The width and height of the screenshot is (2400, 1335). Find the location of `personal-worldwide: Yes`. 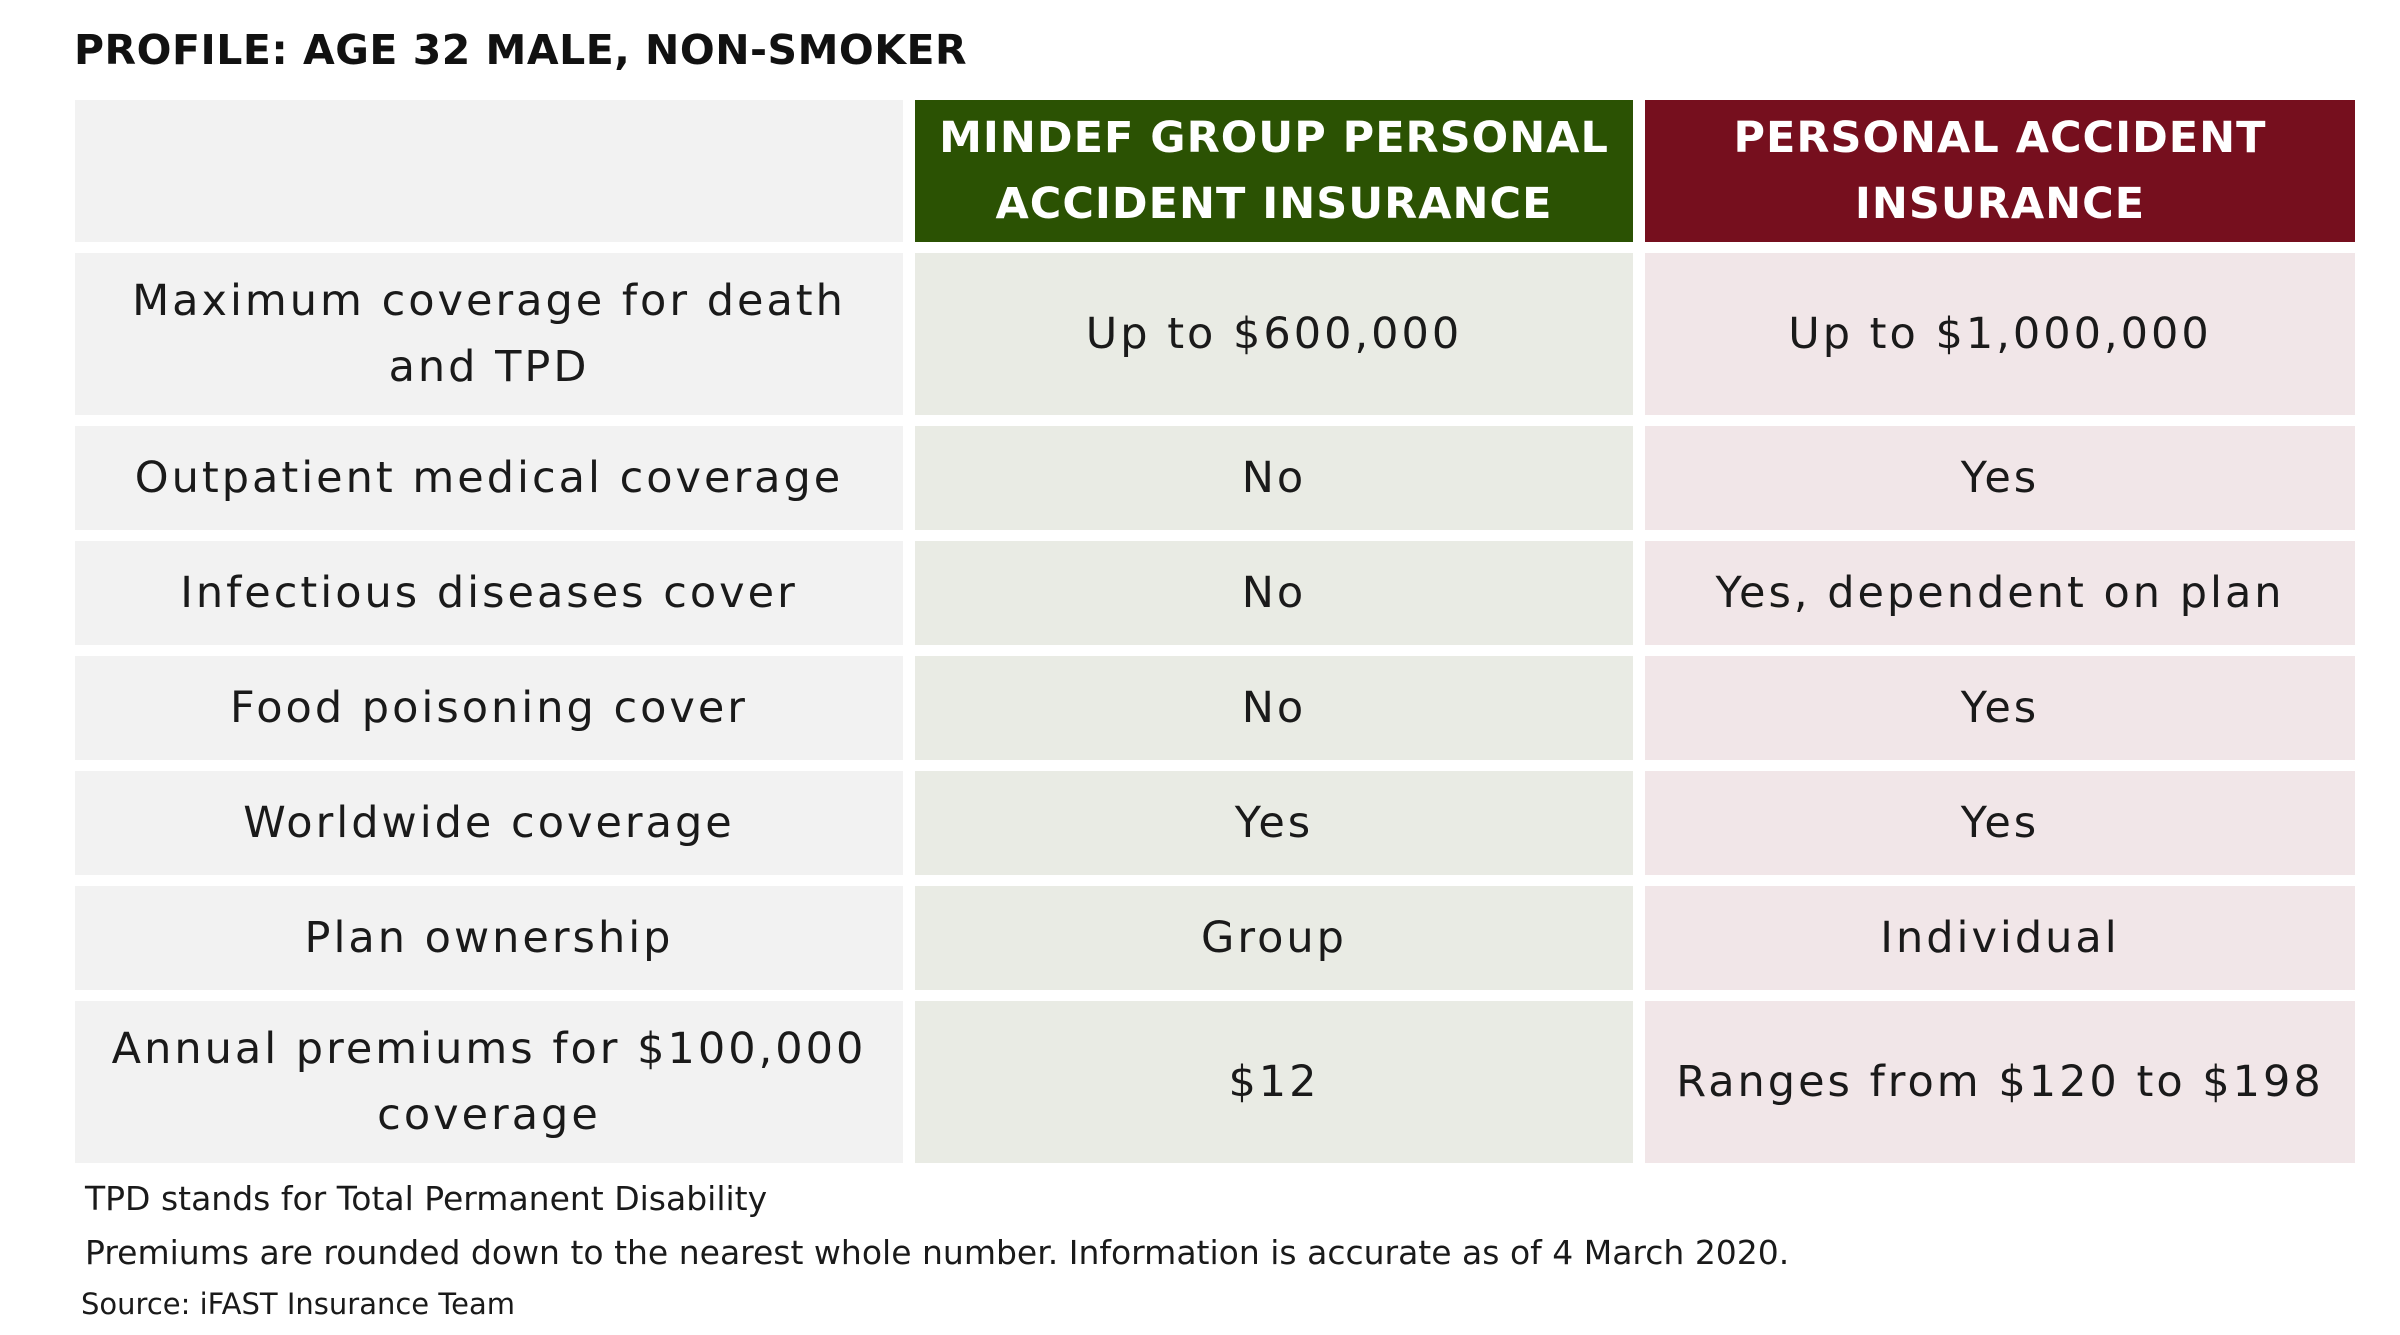

personal-worldwide: Yes is located at coordinates (2000, 823).